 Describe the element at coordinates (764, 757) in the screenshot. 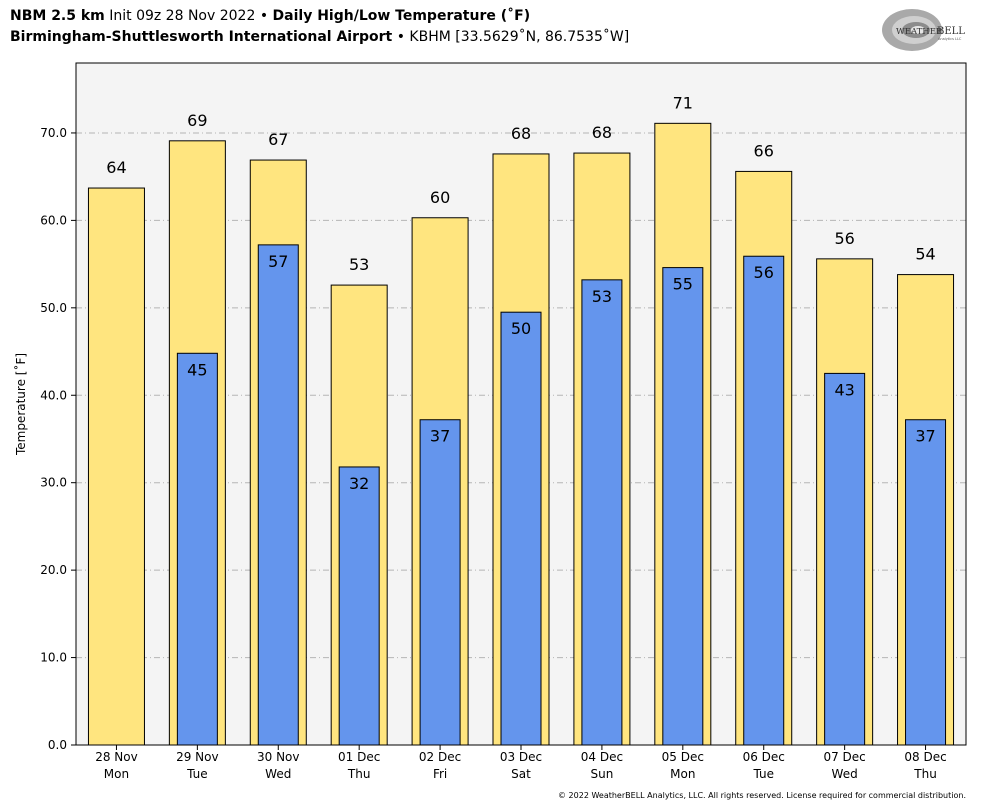

I see `x-tick-label-date: 06 Dec` at that location.